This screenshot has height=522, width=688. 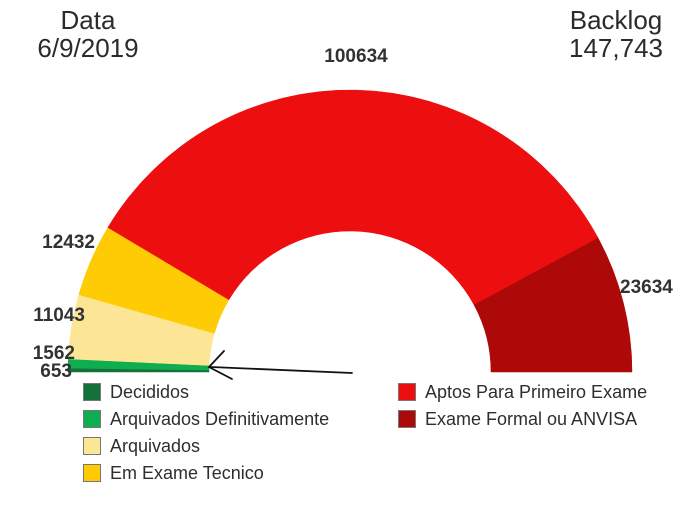 I want to click on segment-value-em-exame-tecnico: 12432, so click(x=68, y=242).